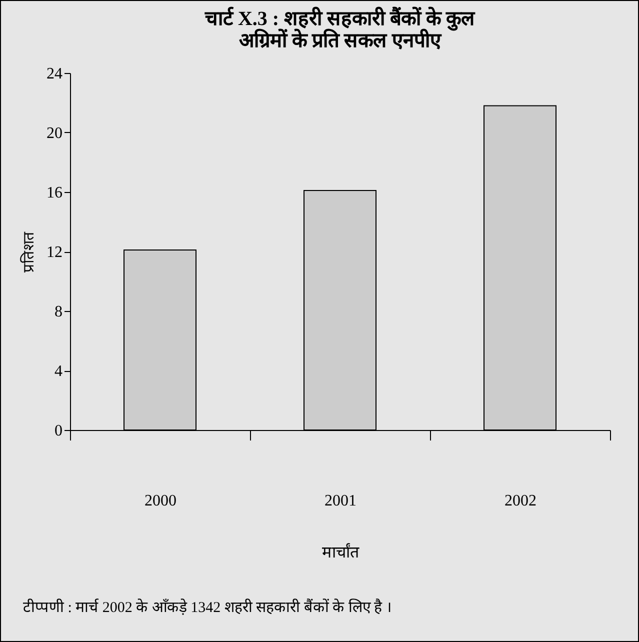 This screenshot has width=639, height=642. What do you see at coordinates (58, 431) in the screenshot?
I see `y-tick-label: 0` at bounding box center [58, 431].